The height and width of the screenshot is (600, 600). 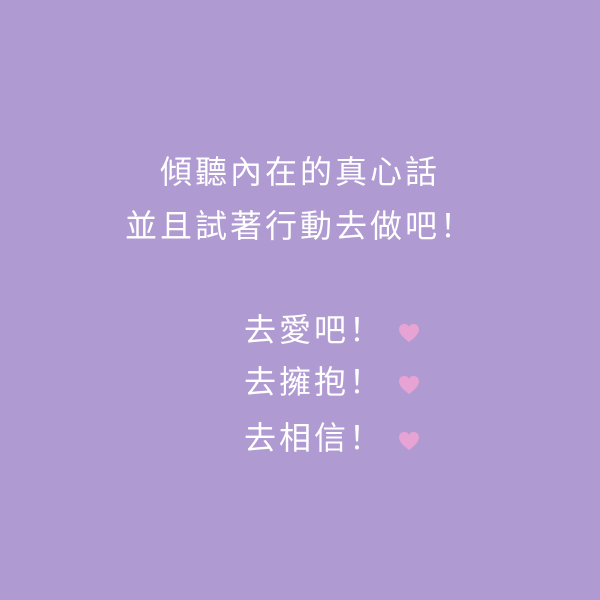 What do you see at coordinates (314, 438) in the screenshot?
I see `action-text: 去相信！` at bounding box center [314, 438].